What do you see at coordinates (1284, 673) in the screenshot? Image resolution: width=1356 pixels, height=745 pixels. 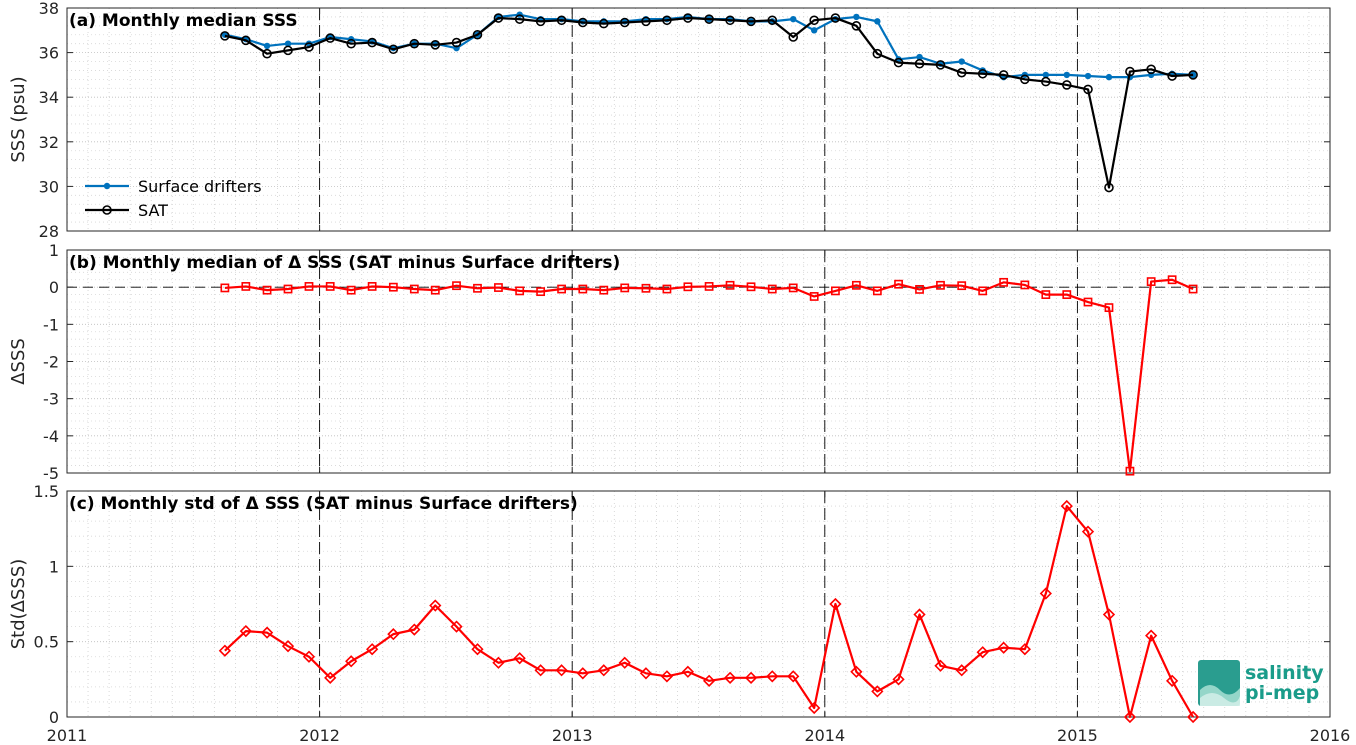 I see `logo-line1: salinity` at bounding box center [1284, 673].